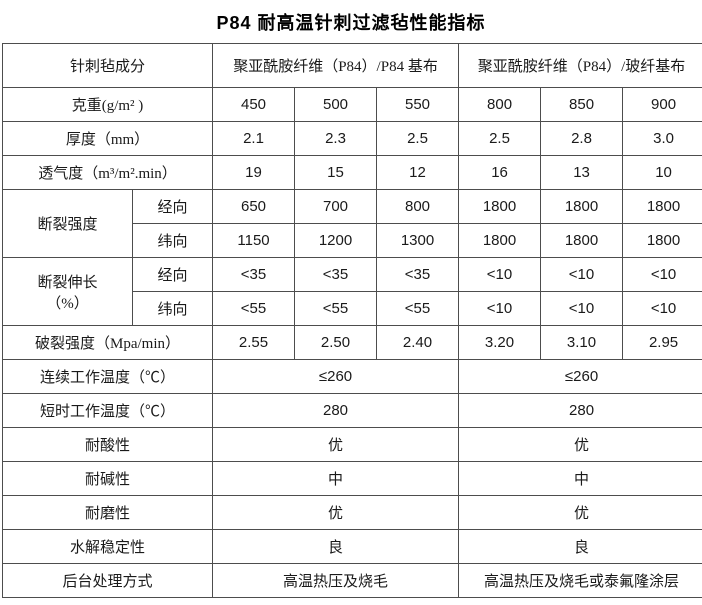 This screenshot has height=605, width=702. I want to click on value-cell: 550, so click(418, 104).